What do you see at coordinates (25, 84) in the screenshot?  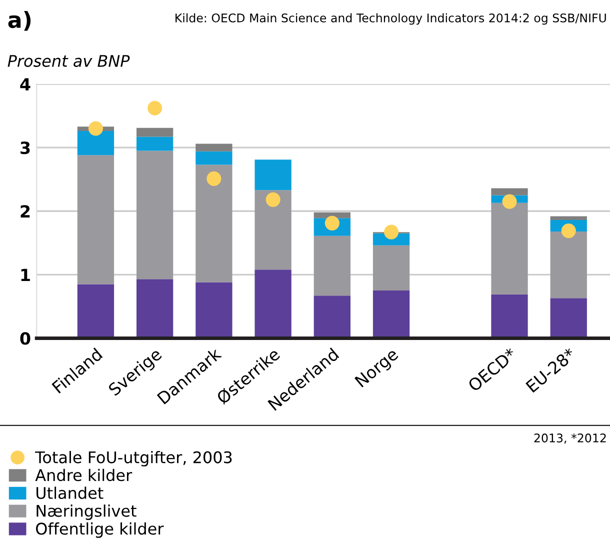 I see `y-tick-label: 4` at bounding box center [25, 84].